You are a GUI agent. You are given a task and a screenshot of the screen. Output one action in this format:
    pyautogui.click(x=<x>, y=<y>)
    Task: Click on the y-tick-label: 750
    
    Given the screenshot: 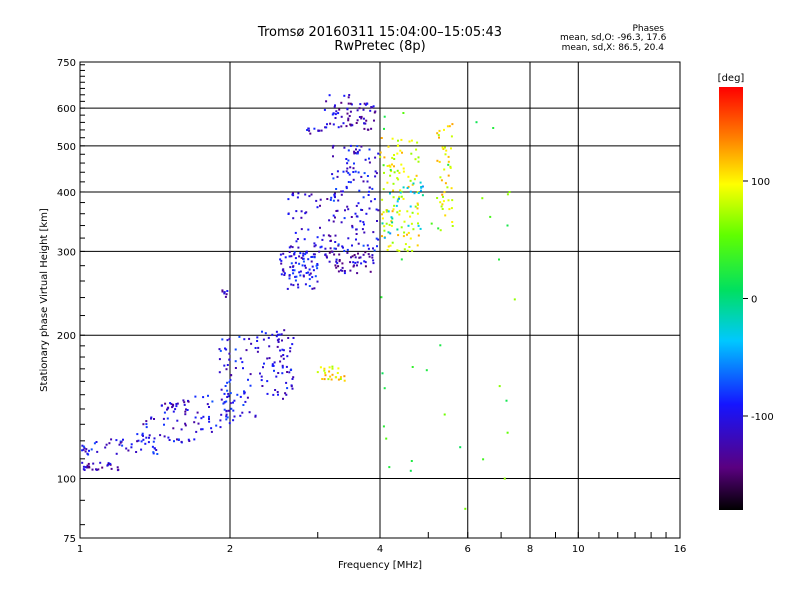 What is the action you would take?
    pyautogui.click(x=66, y=63)
    